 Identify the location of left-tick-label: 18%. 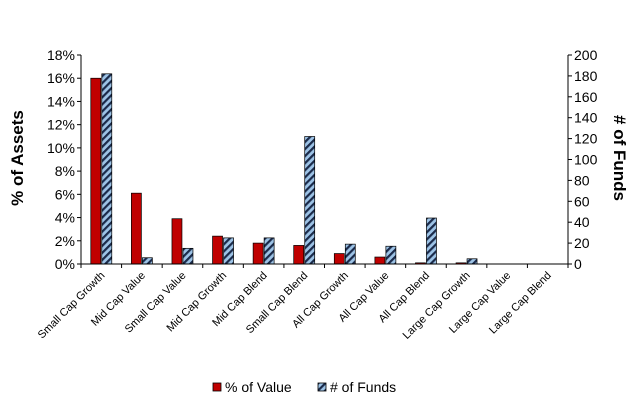
(61, 55).